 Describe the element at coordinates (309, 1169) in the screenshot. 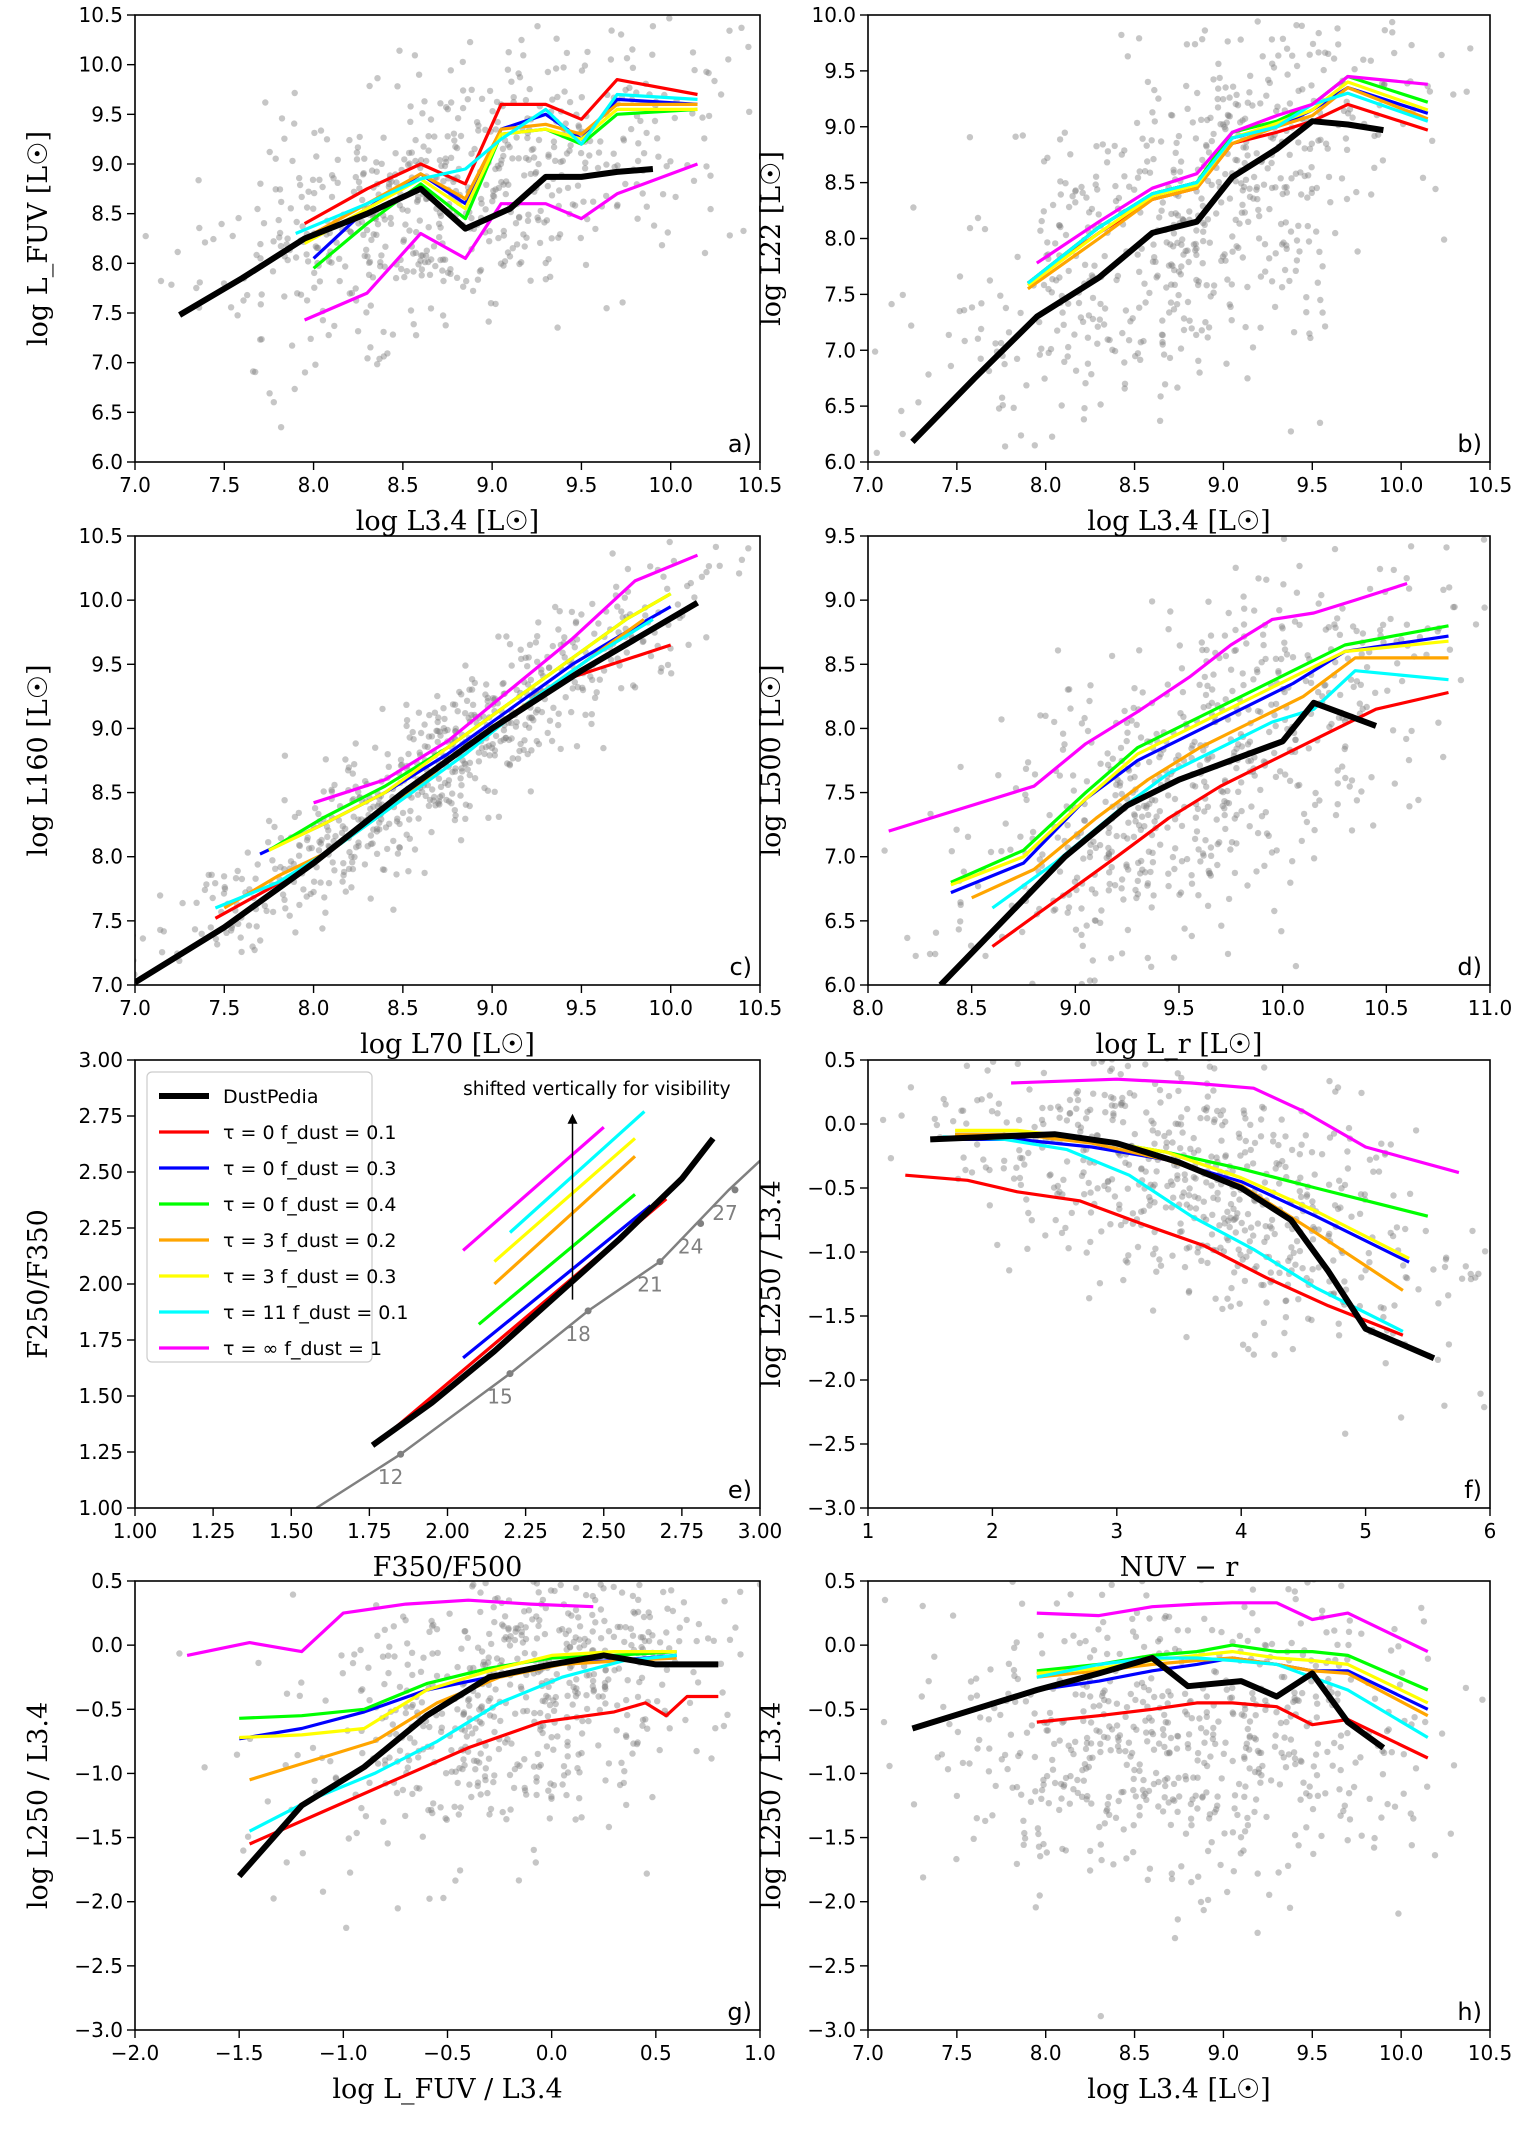

I see `legend-label: τ = 0 f_dust = 0.3` at that location.